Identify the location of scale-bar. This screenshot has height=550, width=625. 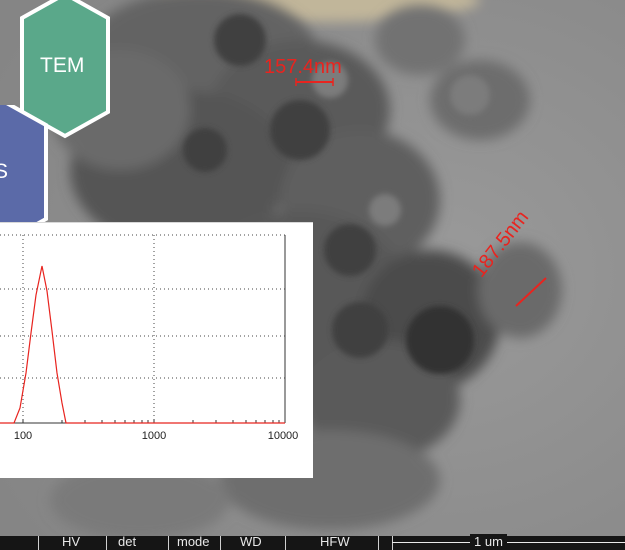
(508, 542).